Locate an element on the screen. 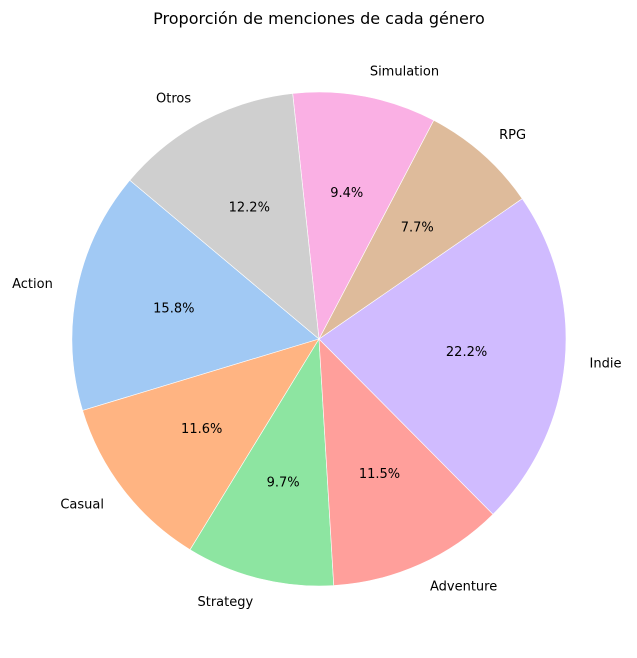  pie-slice-strategy is located at coordinates (262, 462).